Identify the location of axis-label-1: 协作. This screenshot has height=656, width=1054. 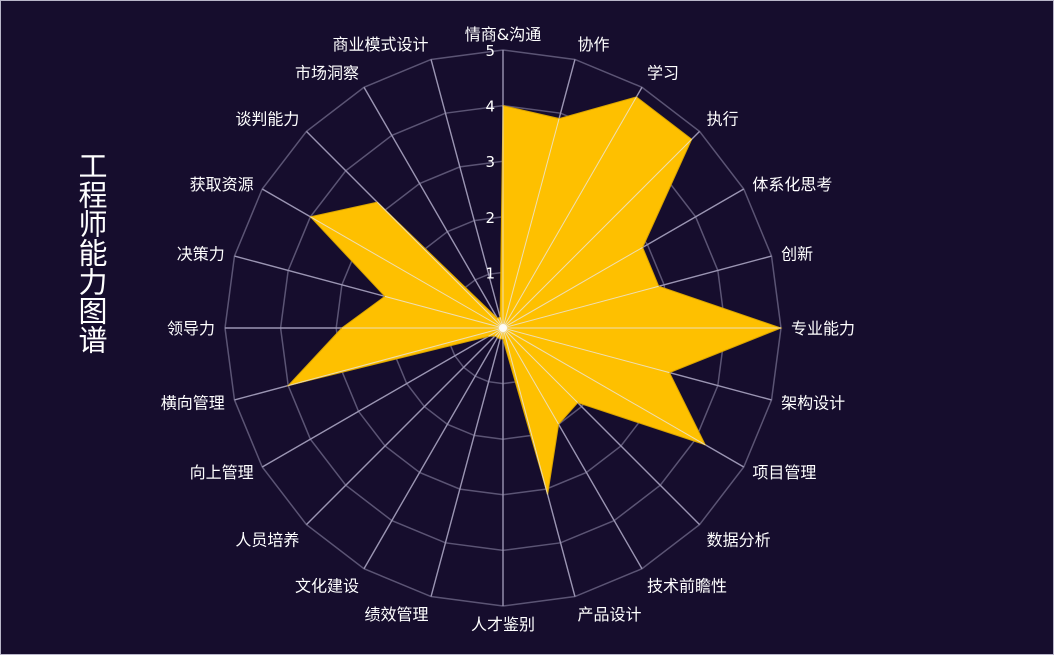
(594, 44).